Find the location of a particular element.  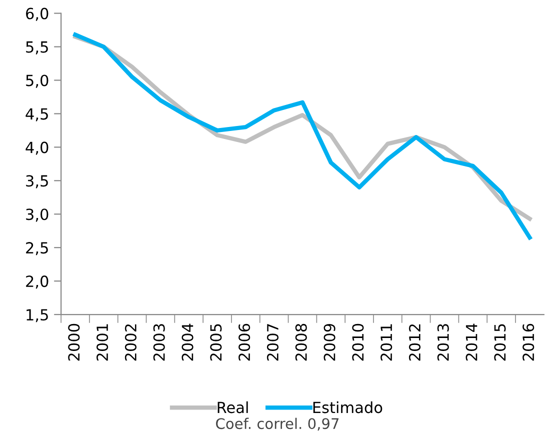

x-tick-label: 2008 is located at coordinates (301, 342).